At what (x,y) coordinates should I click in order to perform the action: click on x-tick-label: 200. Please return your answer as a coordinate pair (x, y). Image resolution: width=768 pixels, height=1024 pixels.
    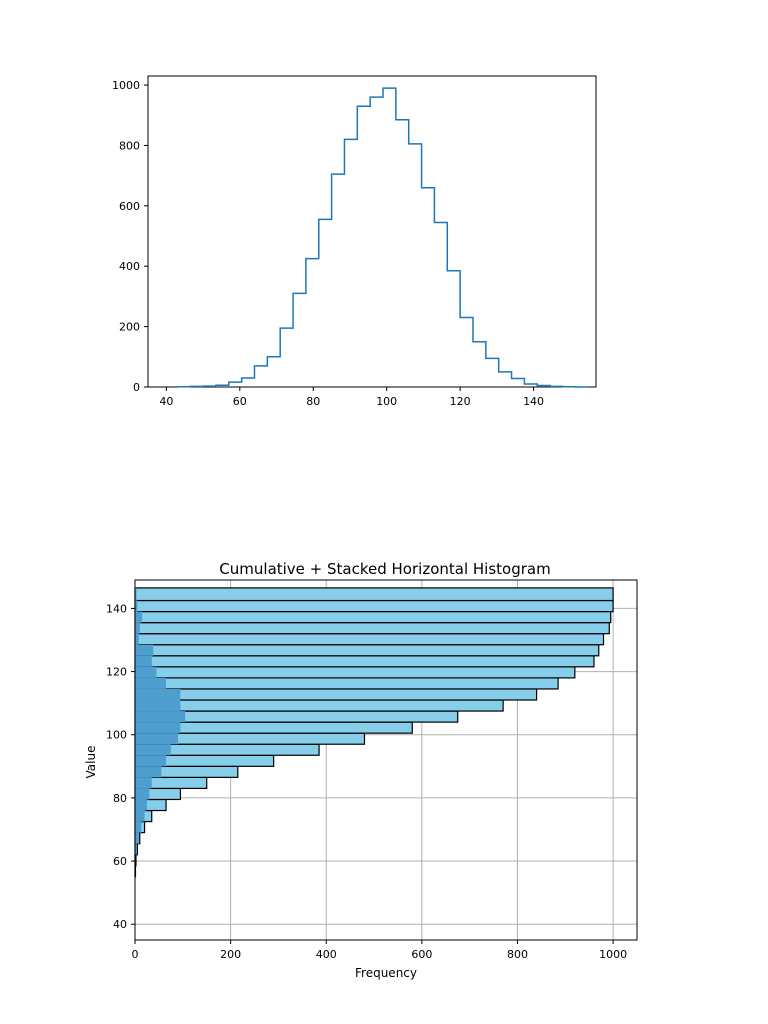
    Looking at the image, I should click on (230, 954).